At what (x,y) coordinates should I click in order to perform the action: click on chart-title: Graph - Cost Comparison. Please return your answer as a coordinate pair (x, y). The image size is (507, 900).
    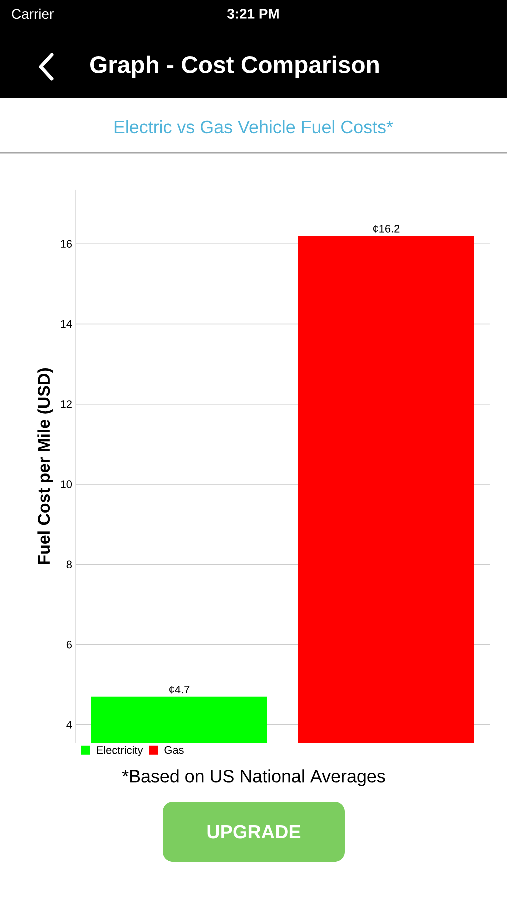
    Looking at the image, I should click on (234, 67).